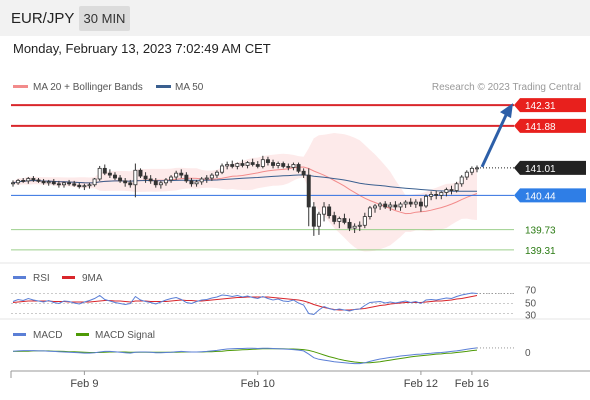 The image size is (590, 400). Describe the element at coordinates (92, 278) in the screenshot. I see `legend-9ma-label: 9MA` at that location.